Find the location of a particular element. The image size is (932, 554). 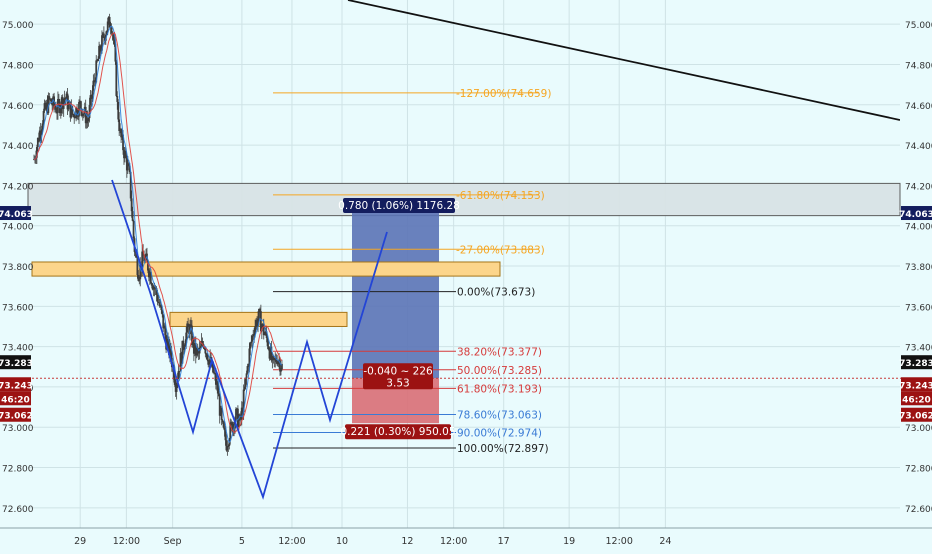

long-position-tool is located at coordinates (395, 318).